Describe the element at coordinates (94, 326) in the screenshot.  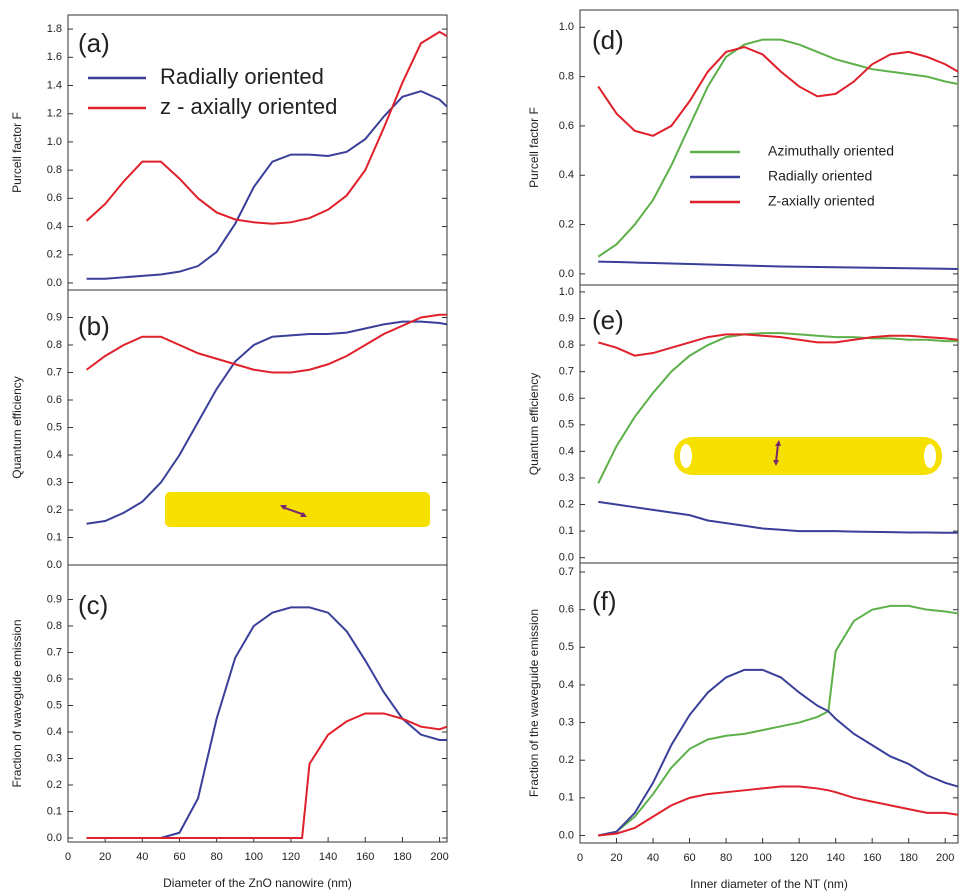
I see `panel-label: (b)` at that location.